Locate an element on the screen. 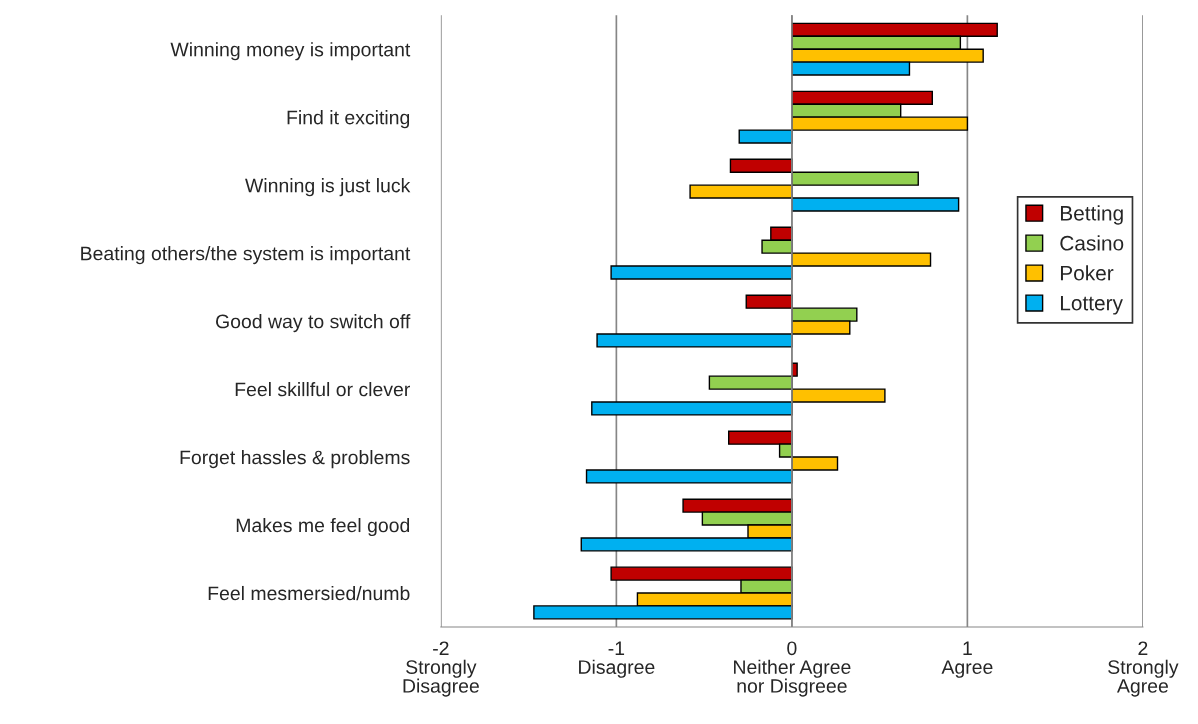  x-tick-label: -2 Strongly Disagree is located at coordinates (441, 669).